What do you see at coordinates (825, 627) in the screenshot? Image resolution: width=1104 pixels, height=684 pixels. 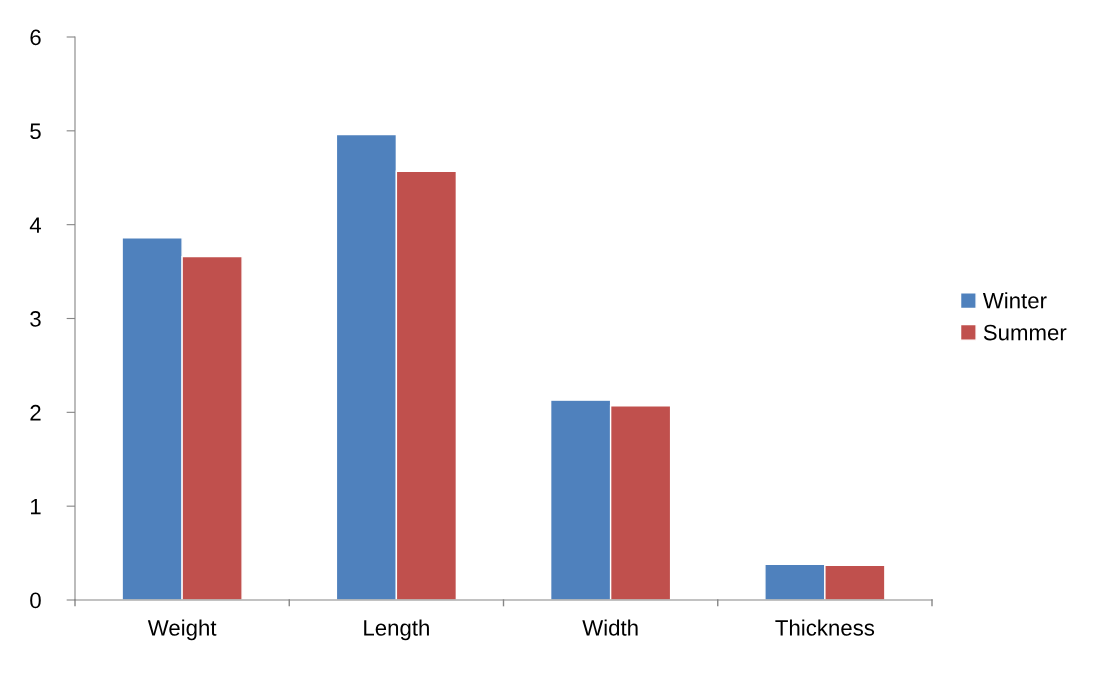 I see `x-tick-label: Thickness` at bounding box center [825, 627].